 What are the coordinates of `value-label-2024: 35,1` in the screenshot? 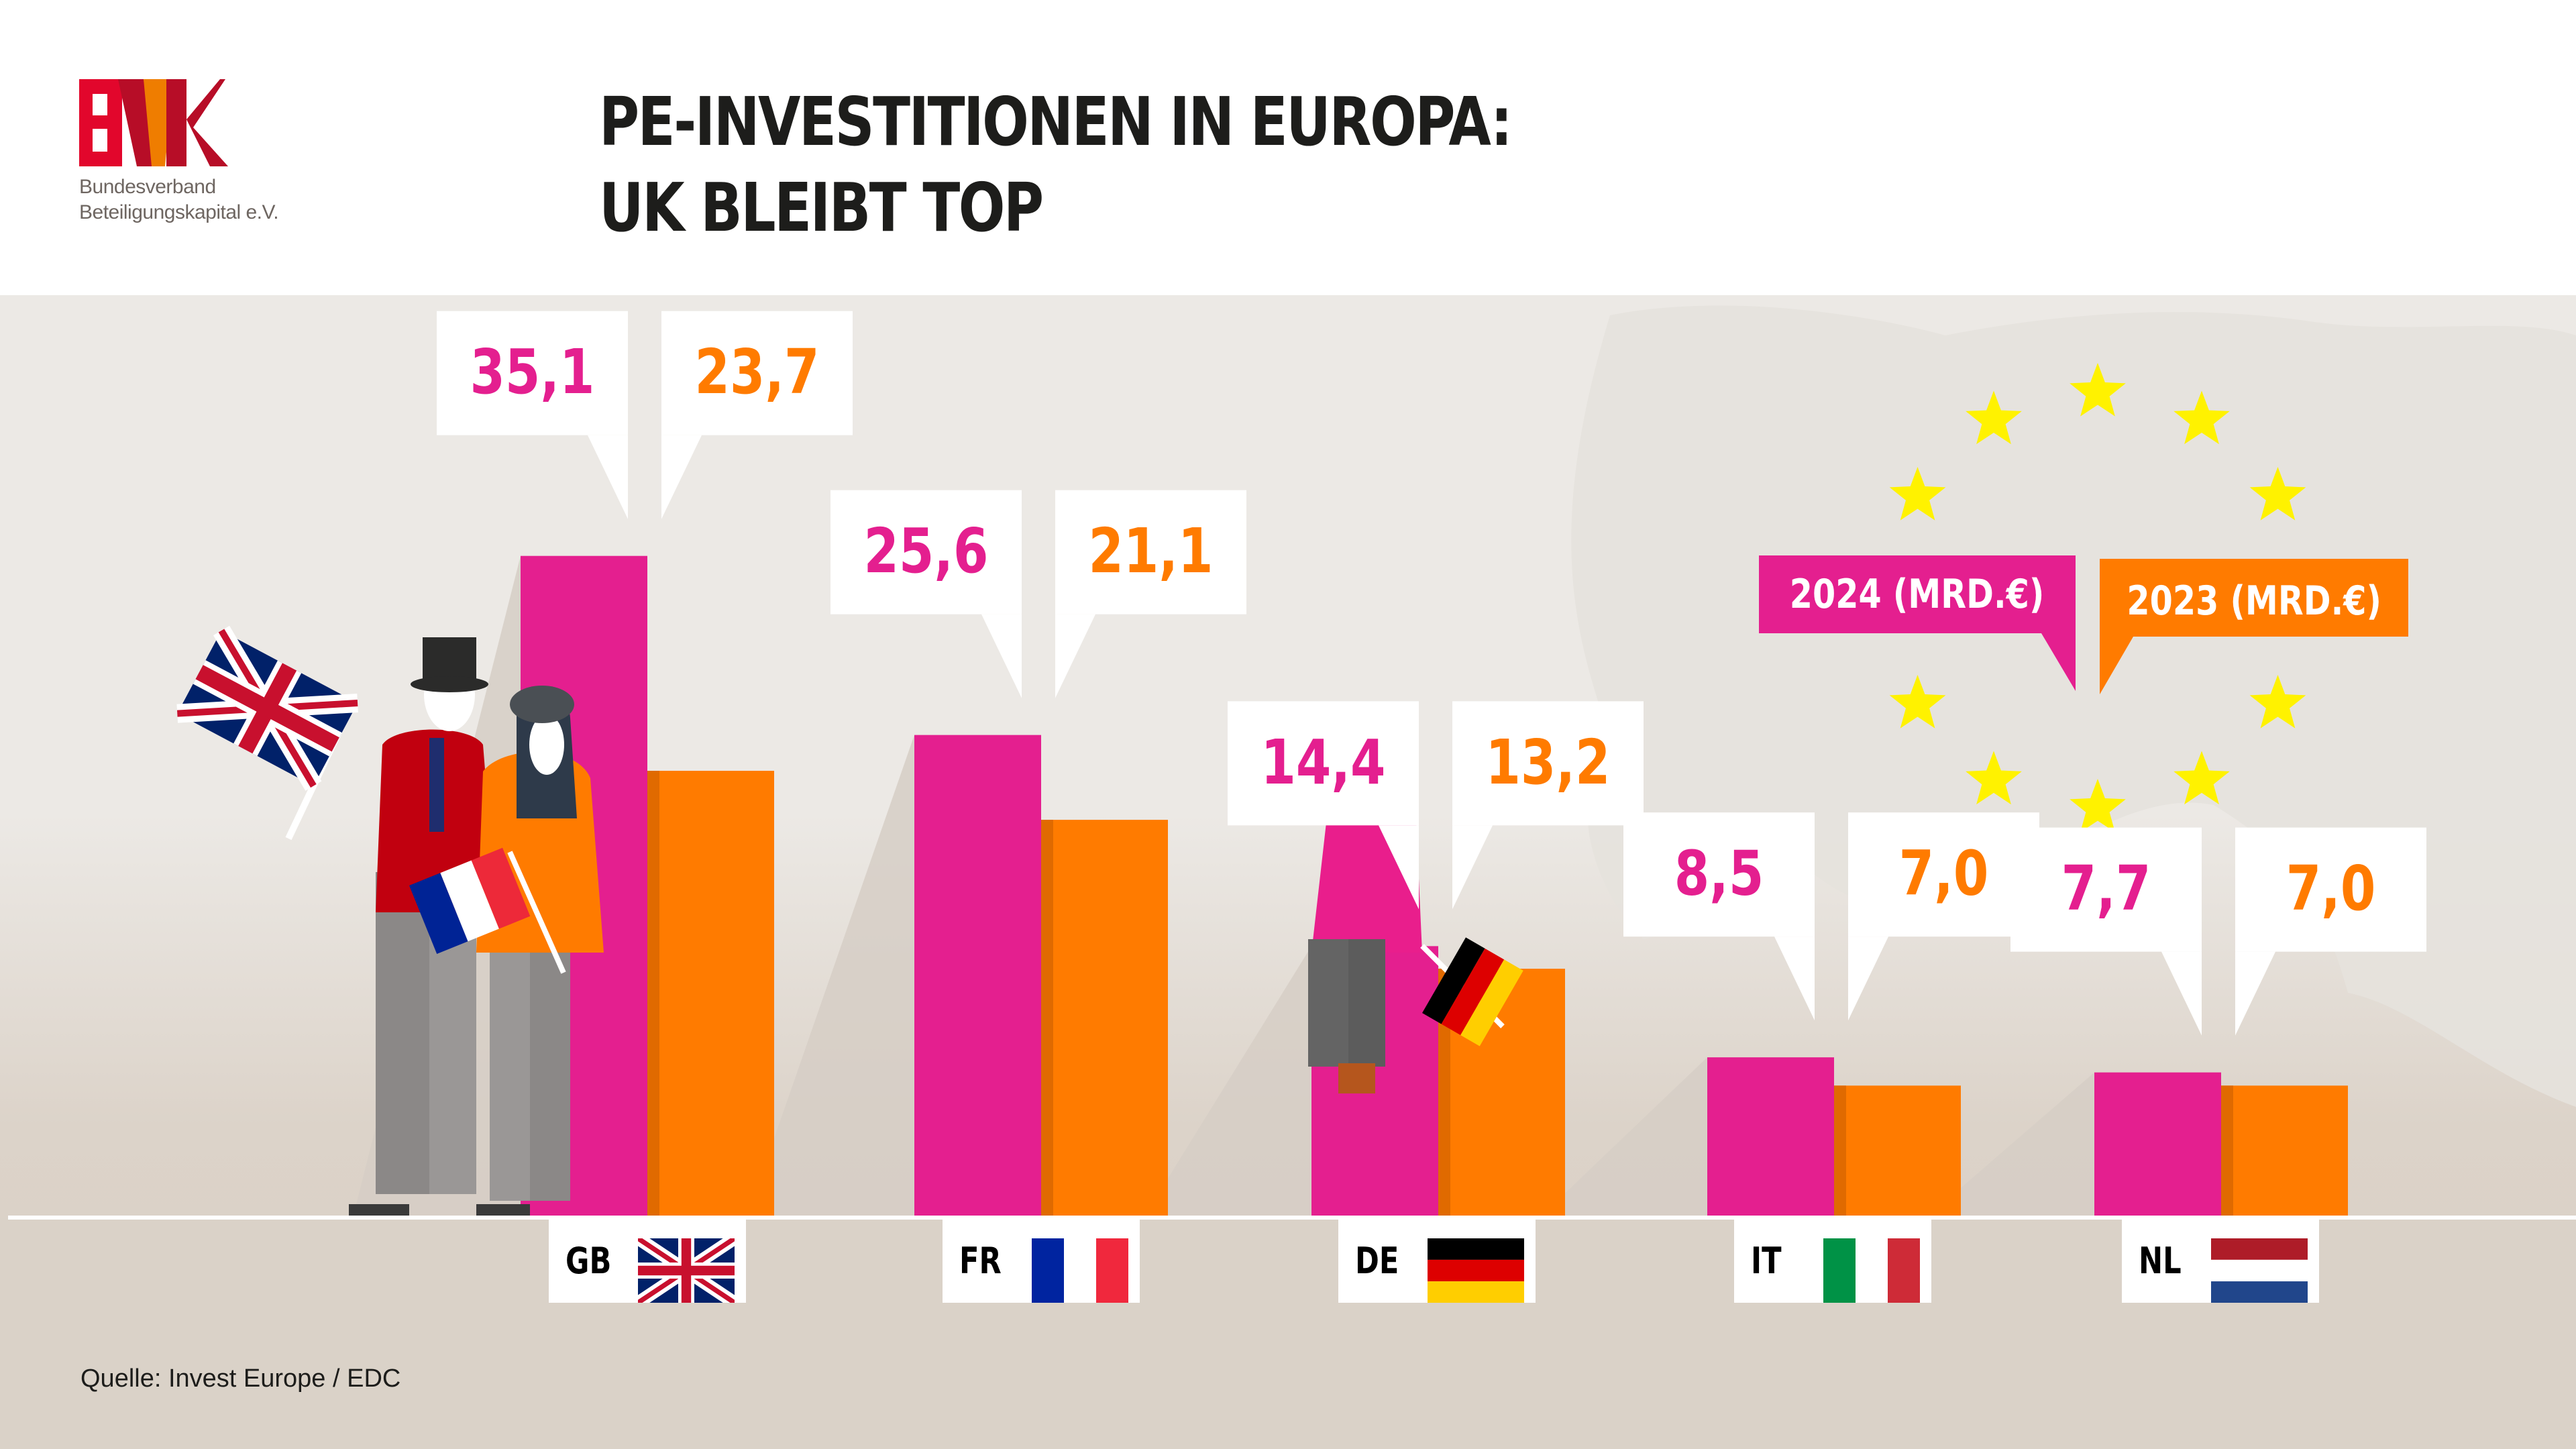 It's located at (532, 372).